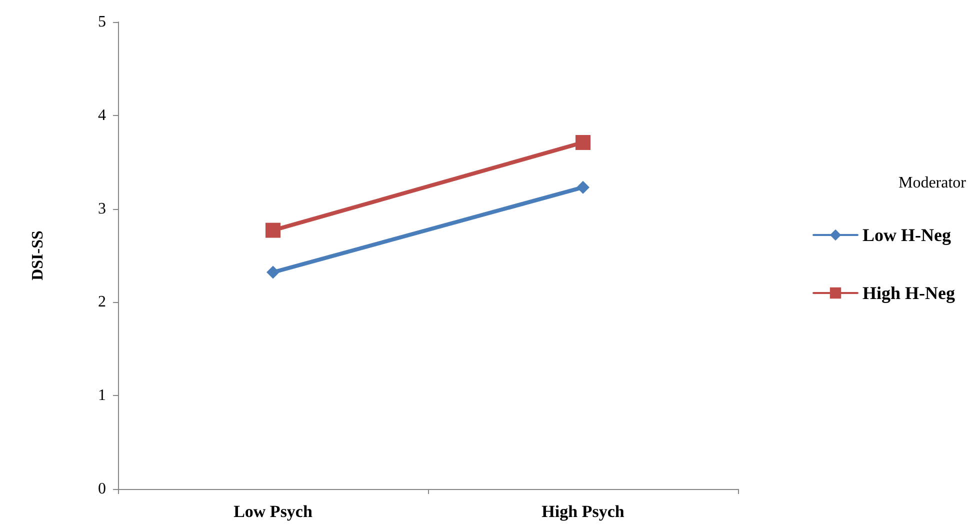 Image resolution: width=970 pixels, height=528 pixels. Describe the element at coordinates (102, 395) in the screenshot. I see `y-tick-label: 1` at that location.